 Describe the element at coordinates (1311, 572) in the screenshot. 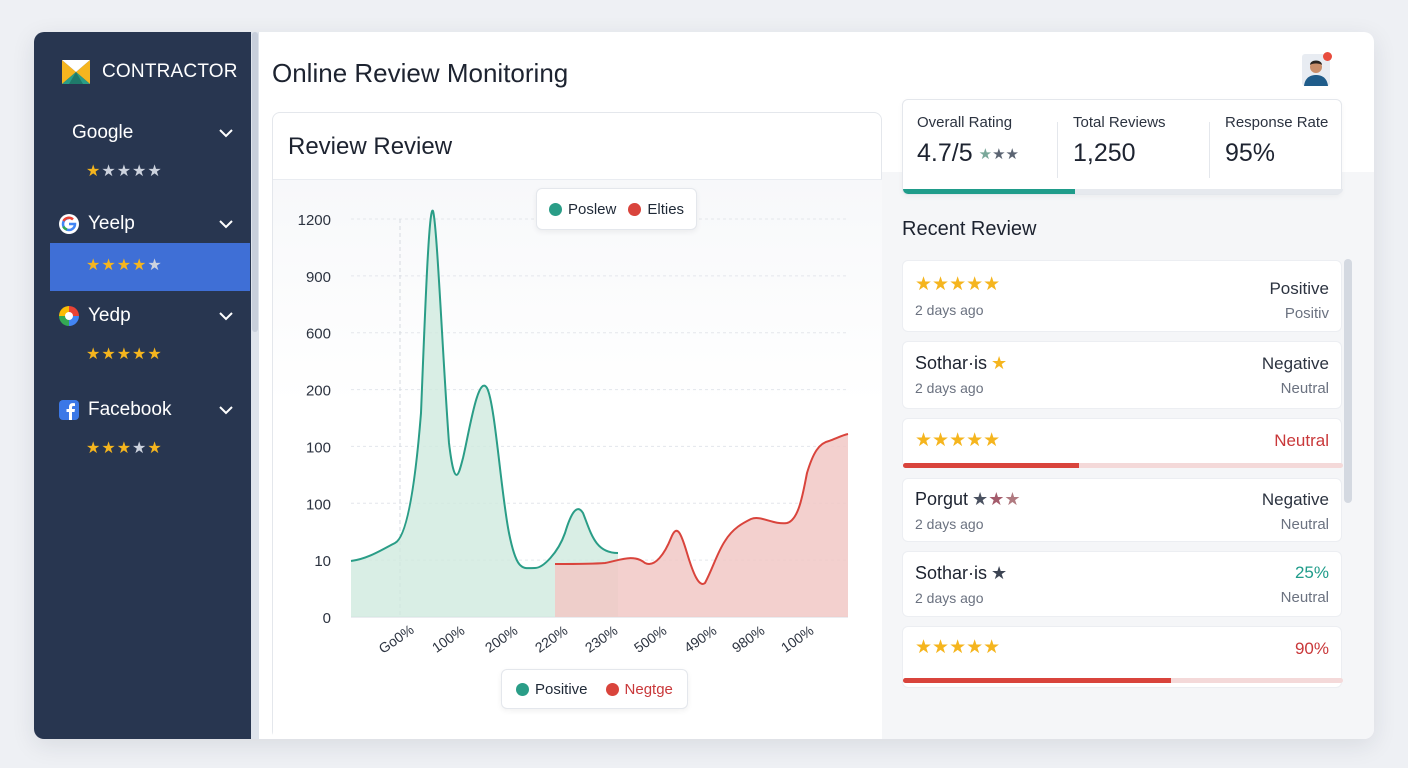

I see `review-status: 25%` at that location.